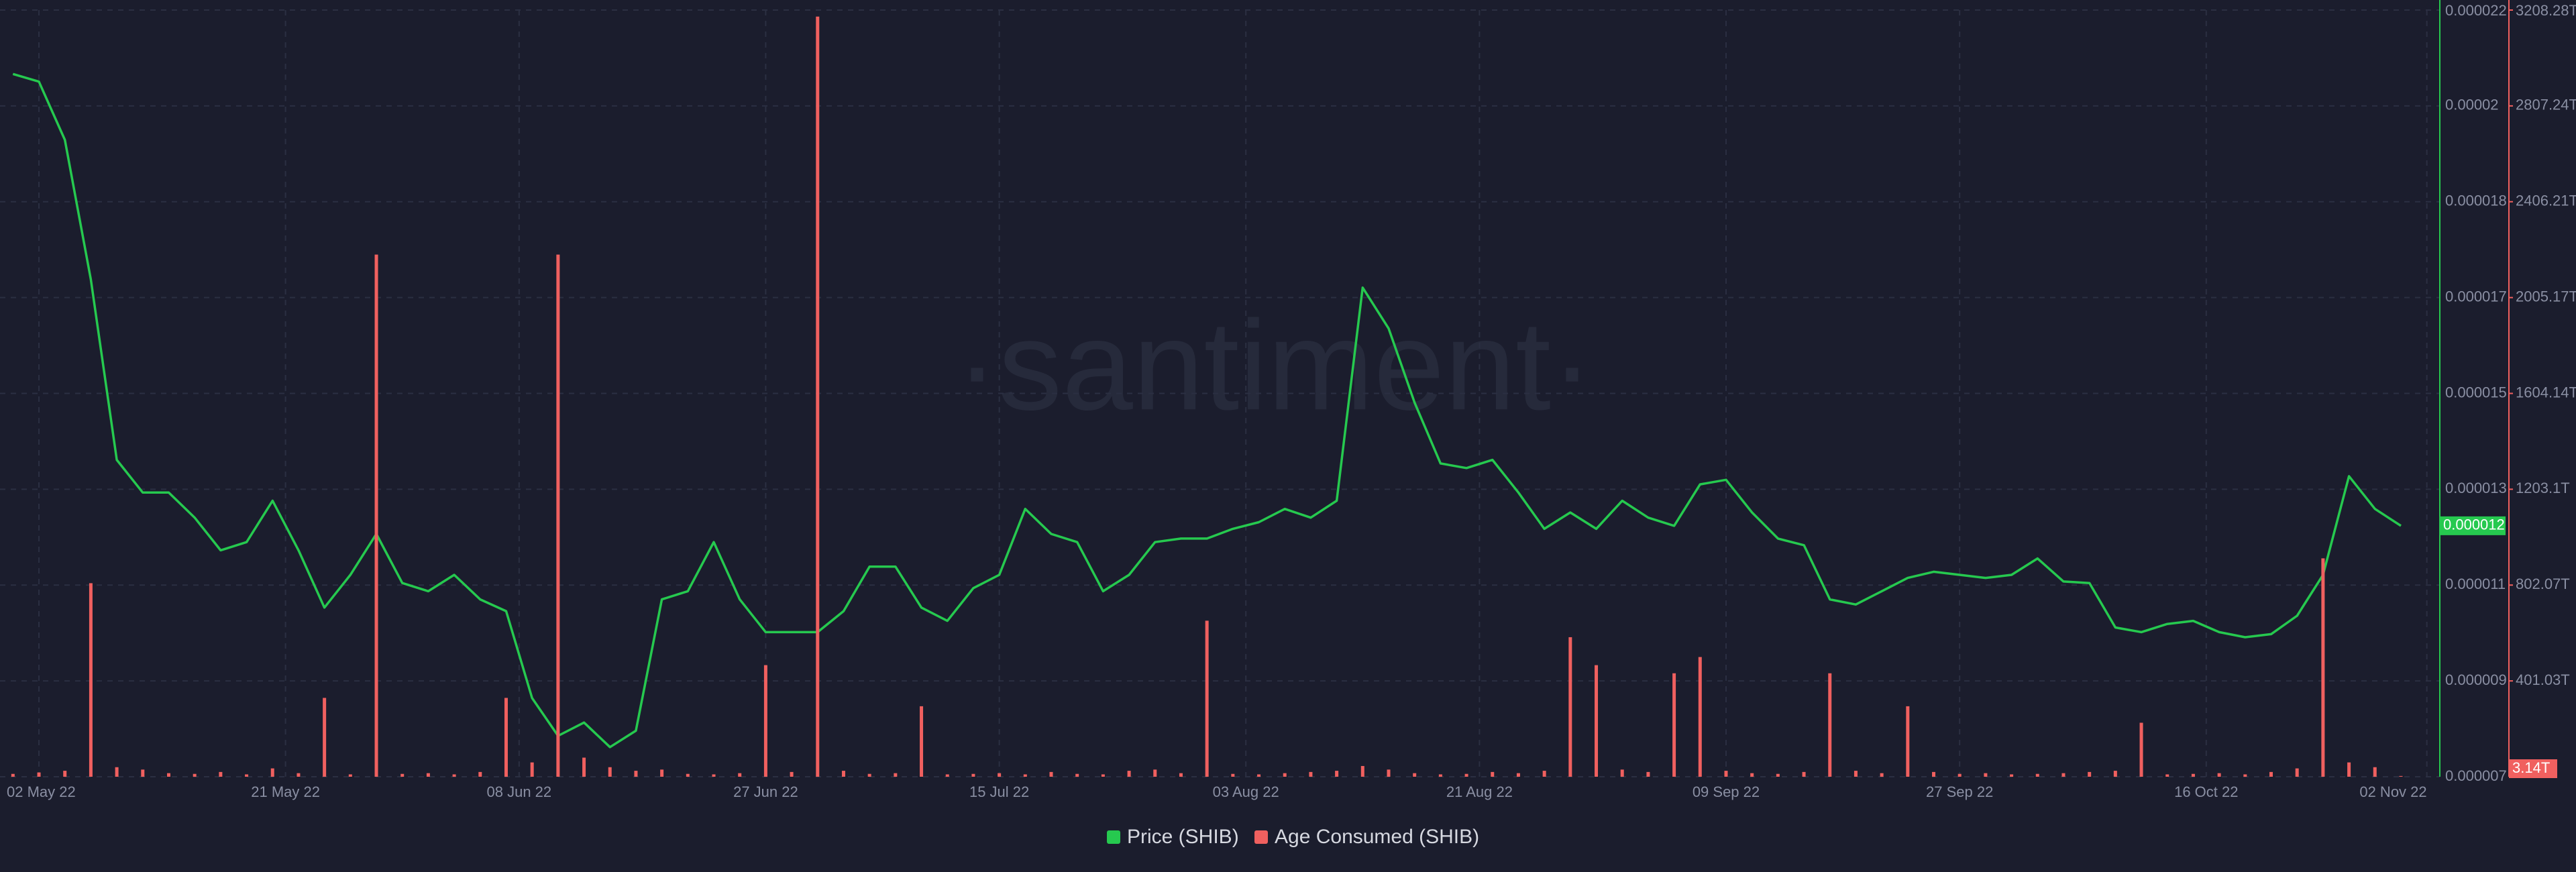 This screenshot has width=2576, height=872. Describe the element at coordinates (2472, 105) in the screenshot. I see `y-tick-label: 0.00002` at that location.